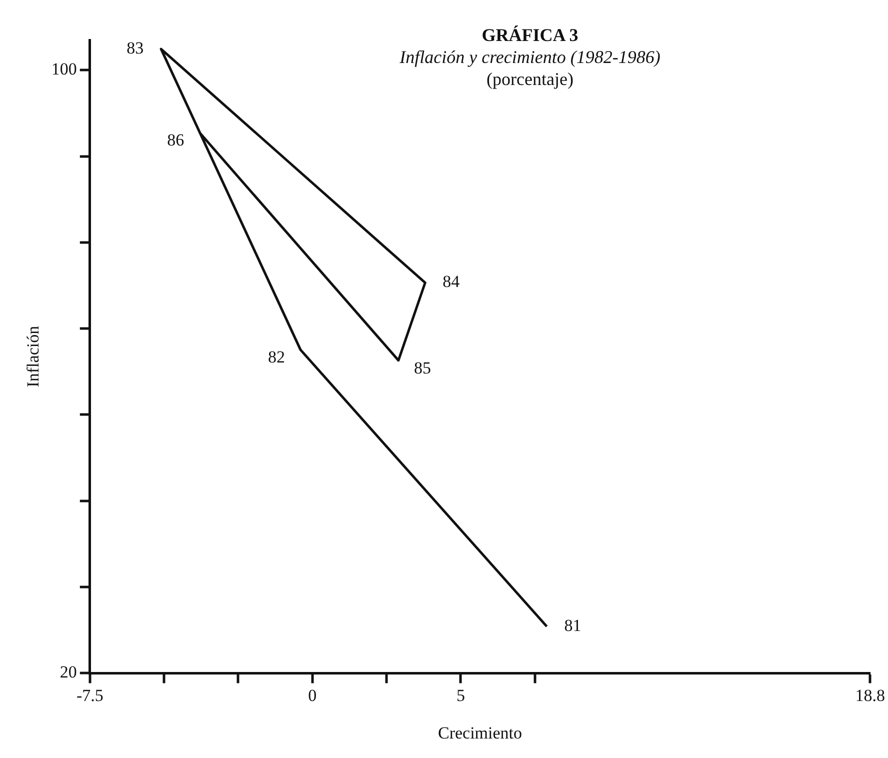  What do you see at coordinates (64, 69) in the screenshot?
I see `y-tick-label: 100` at bounding box center [64, 69].